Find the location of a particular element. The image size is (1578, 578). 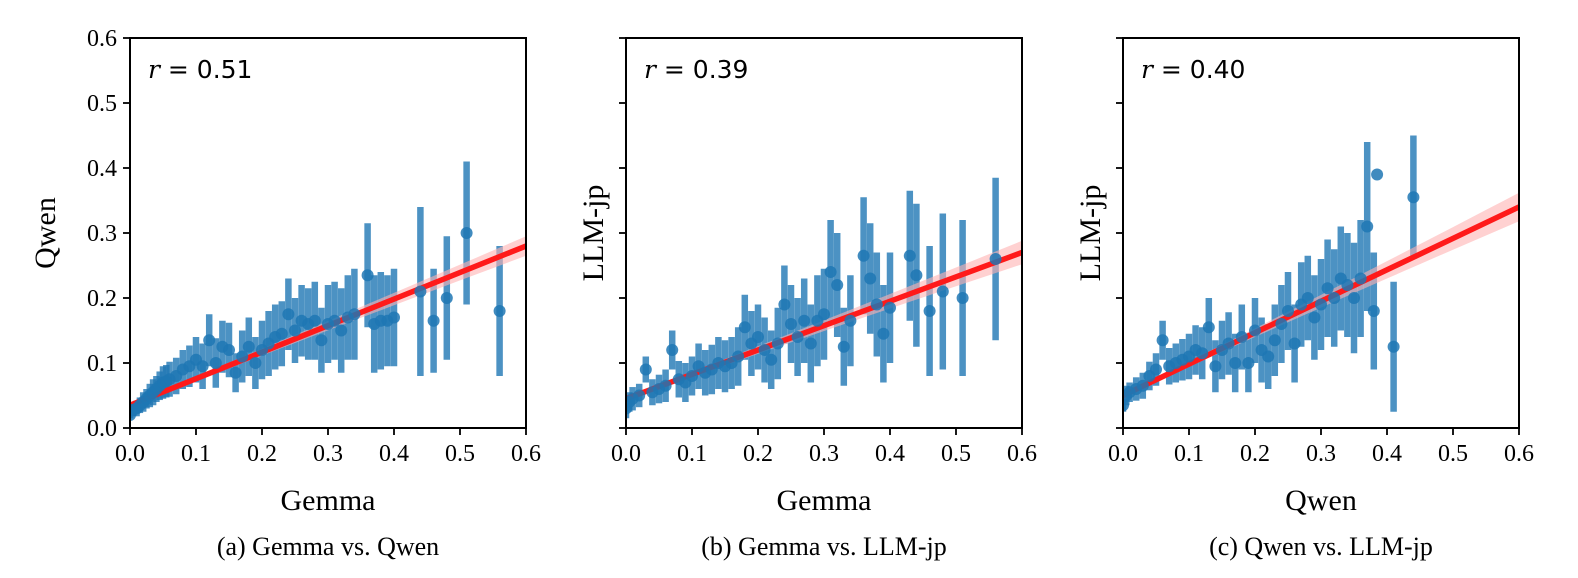

x-tick-label: 0.6 is located at coordinates (1519, 454).